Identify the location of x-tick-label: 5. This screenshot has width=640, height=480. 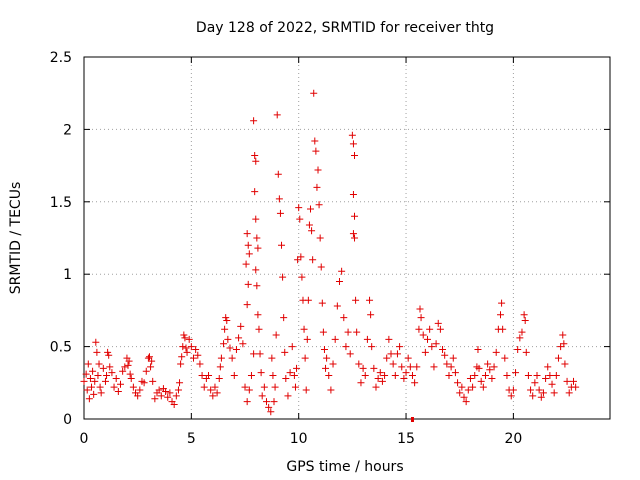
(191, 439).